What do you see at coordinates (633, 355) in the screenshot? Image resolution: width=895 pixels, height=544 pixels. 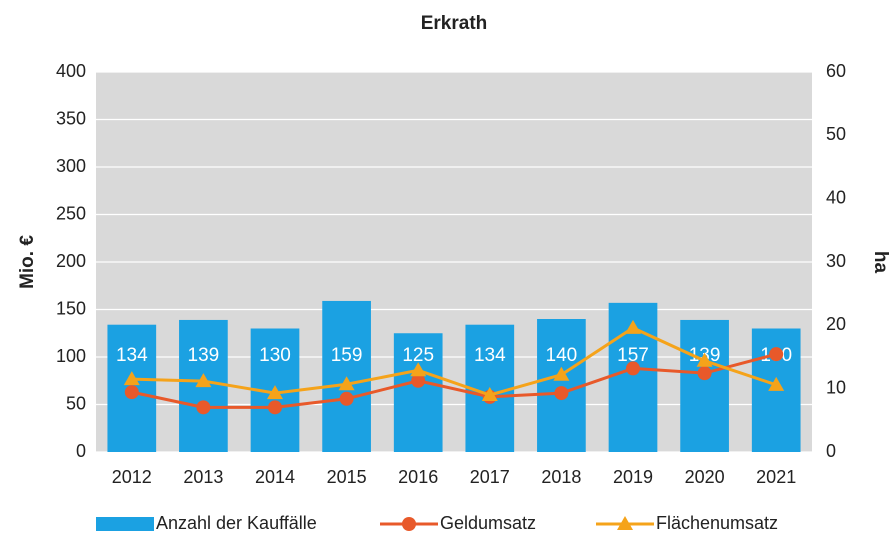 I see `data-label: 157` at bounding box center [633, 355].